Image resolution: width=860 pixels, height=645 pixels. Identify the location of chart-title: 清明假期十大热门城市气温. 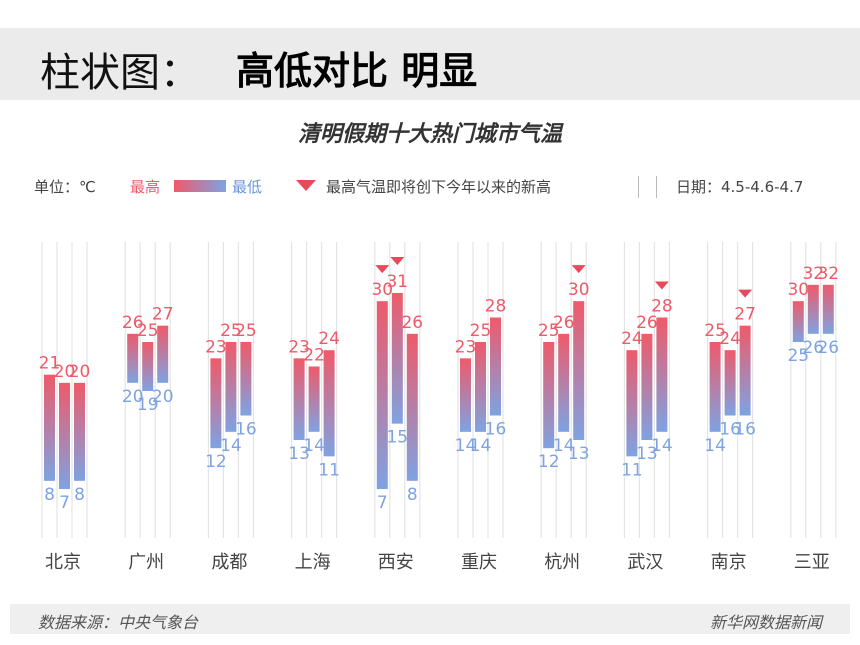
(429, 134).